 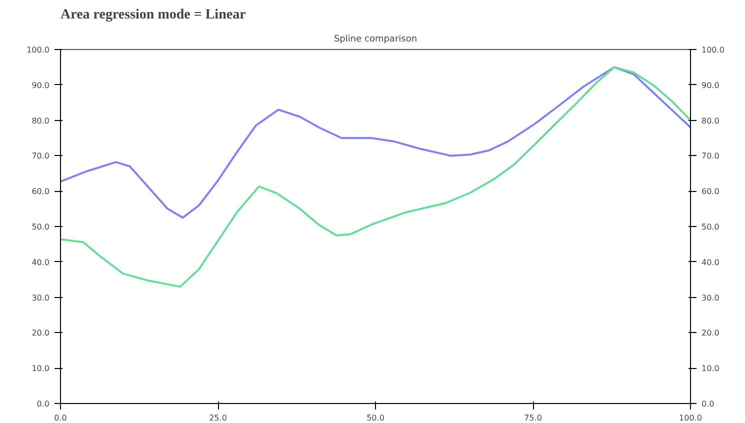 I want to click on y2-tick-label: 30.0, so click(x=711, y=297).